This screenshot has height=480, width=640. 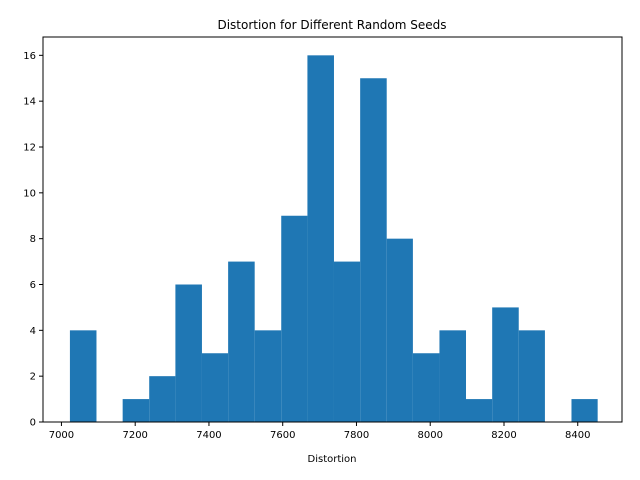 I want to click on y-tick-label: 8, so click(x=33, y=239).